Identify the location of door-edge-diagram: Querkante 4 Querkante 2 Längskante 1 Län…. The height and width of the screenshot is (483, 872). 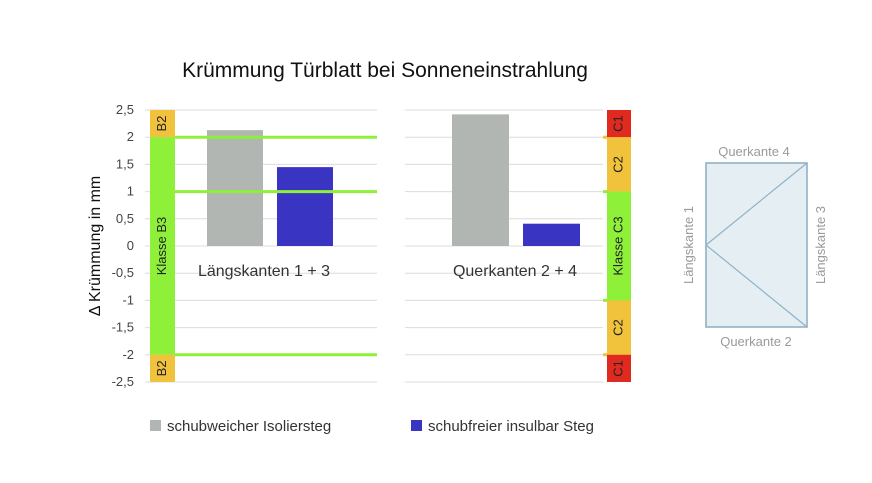
(754, 246).